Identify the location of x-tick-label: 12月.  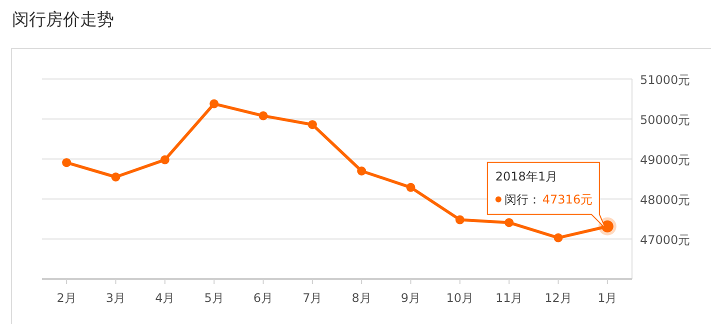
(558, 298).